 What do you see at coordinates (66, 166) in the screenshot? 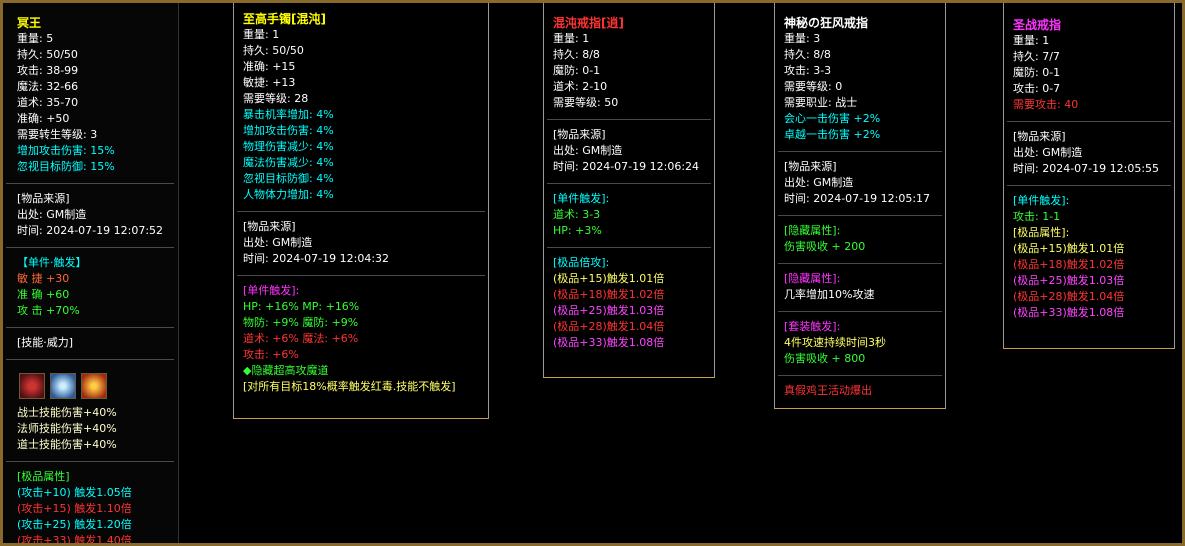
I see `attribute-line: 忽视目标防御: 15%` at bounding box center [66, 166].